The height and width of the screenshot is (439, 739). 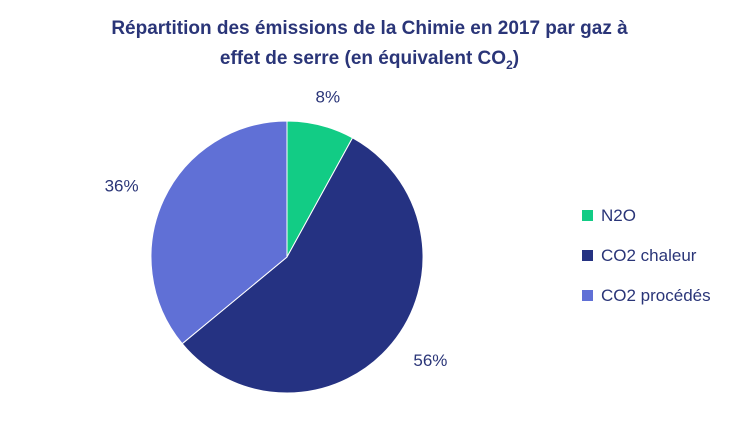 I want to click on legend-label-n2o: N2O, so click(x=618, y=215).